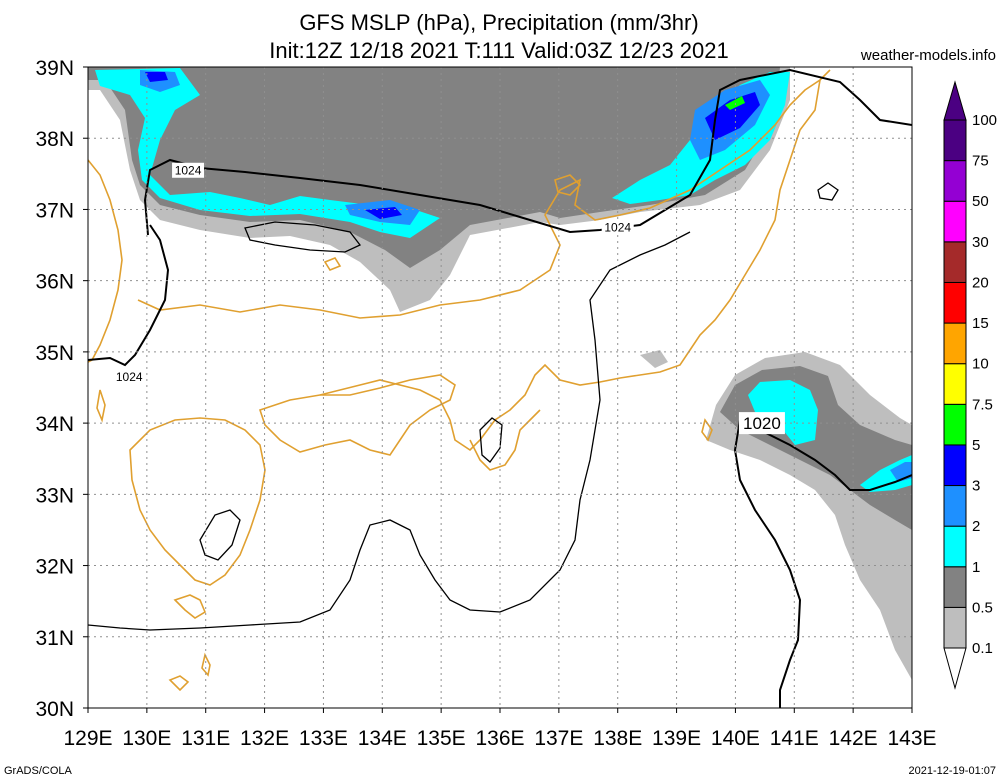  I want to click on lon-tick-label: 129E, so click(87, 738).